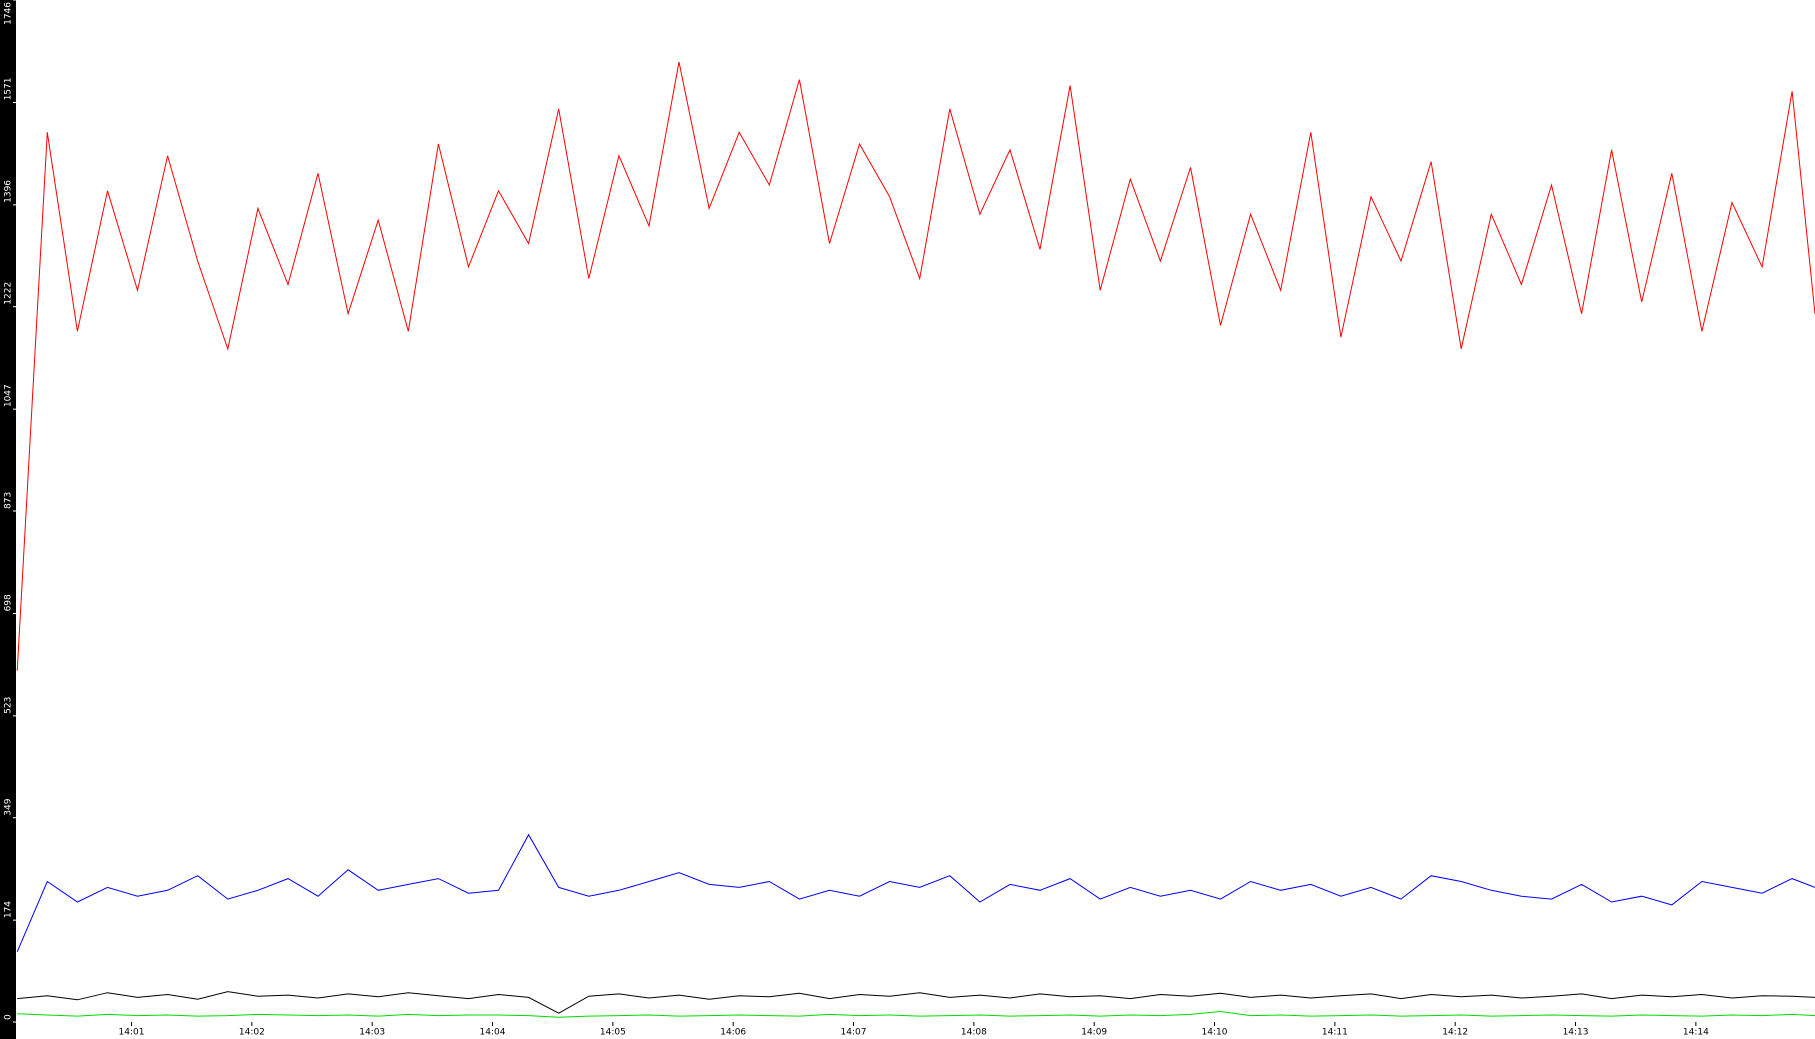 This screenshot has width=1815, height=1039. What do you see at coordinates (9, 395) in the screenshot?
I see `y-tick-label: 1047` at bounding box center [9, 395].